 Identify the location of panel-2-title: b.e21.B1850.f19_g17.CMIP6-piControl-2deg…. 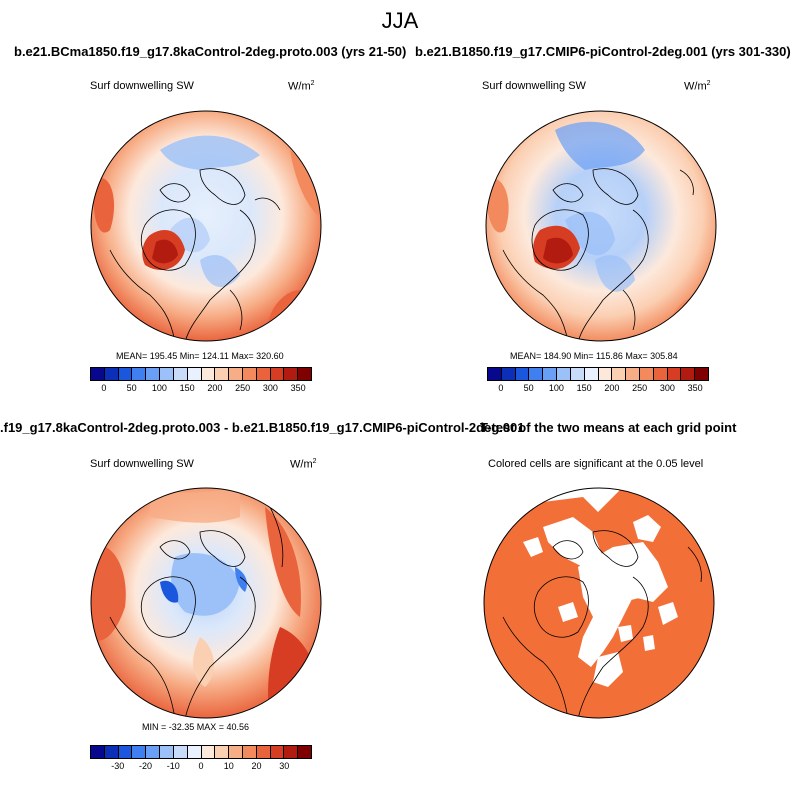
(603, 51).